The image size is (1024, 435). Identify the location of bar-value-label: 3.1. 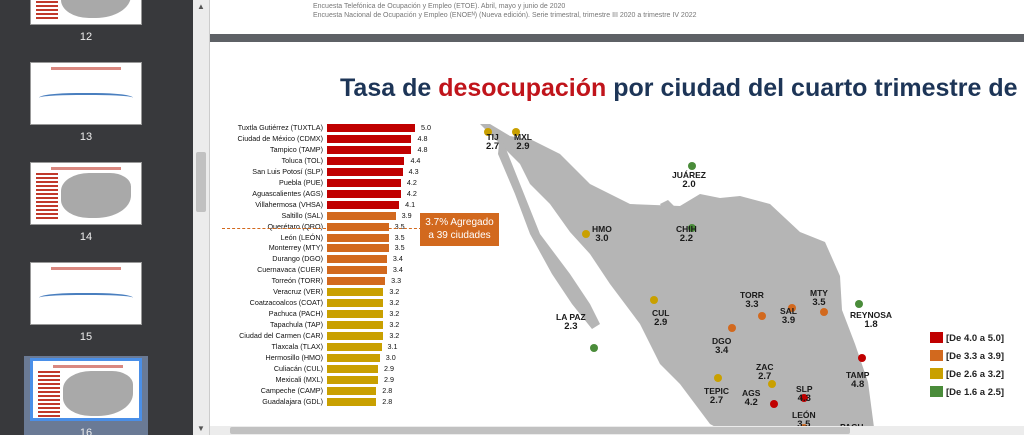
(392, 346).